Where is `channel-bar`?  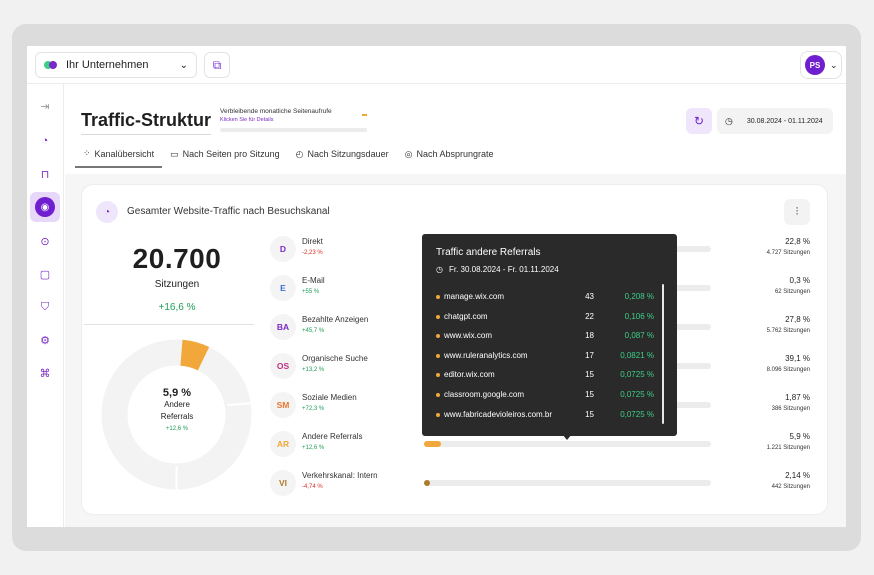 channel-bar is located at coordinates (567, 483).